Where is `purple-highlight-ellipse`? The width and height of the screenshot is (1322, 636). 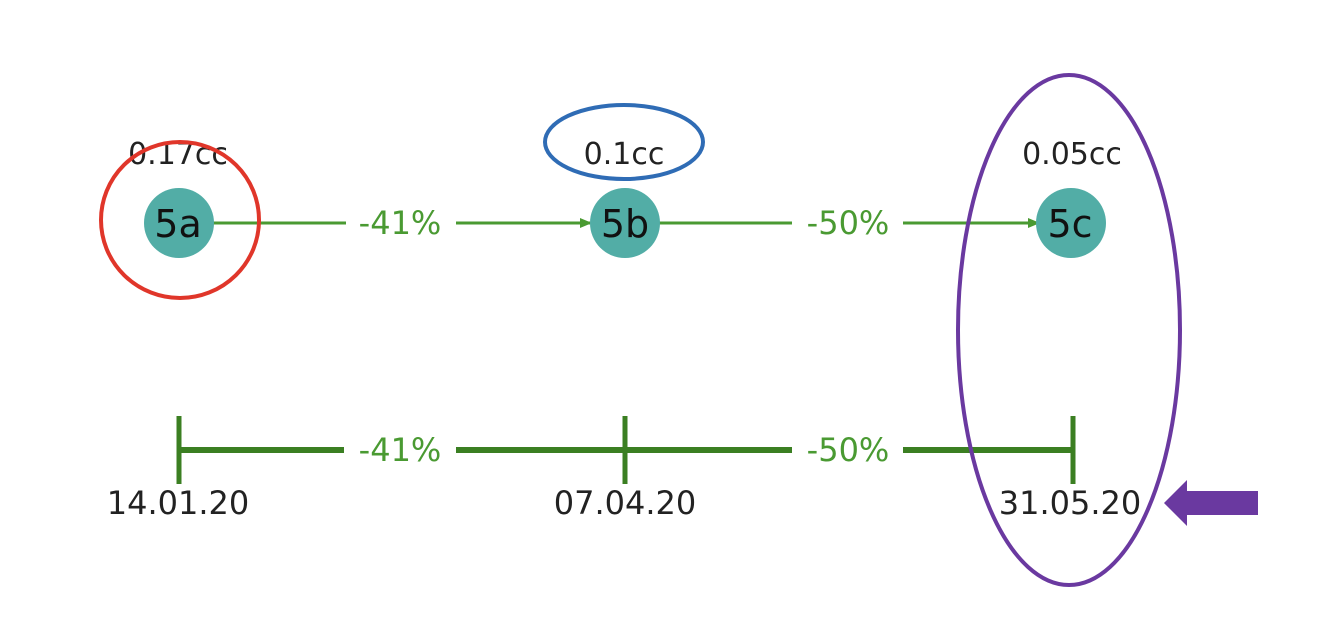
purple-highlight-ellipse is located at coordinates (1069, 330).